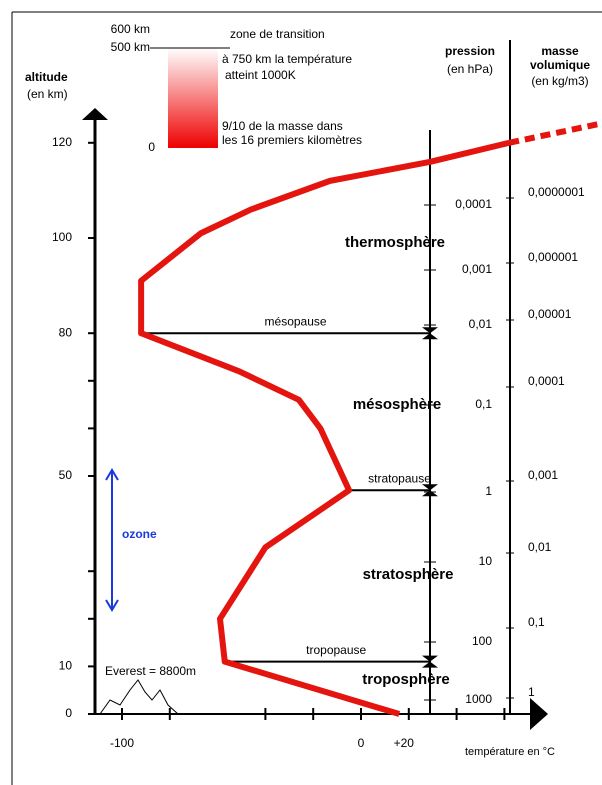 This screenshot has height=785, width=602. Describe the element at coordinates (470, 69) in the screenshot. I see `axis-unit: (en hPa)` at that location.